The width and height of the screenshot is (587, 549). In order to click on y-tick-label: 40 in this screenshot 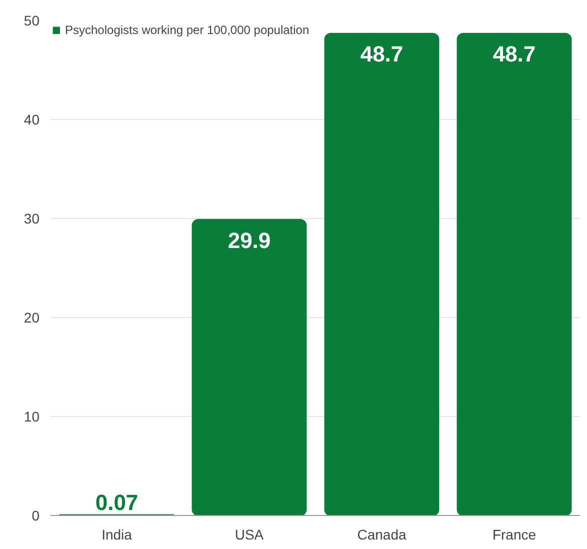, I will do `click(32, 120)`.